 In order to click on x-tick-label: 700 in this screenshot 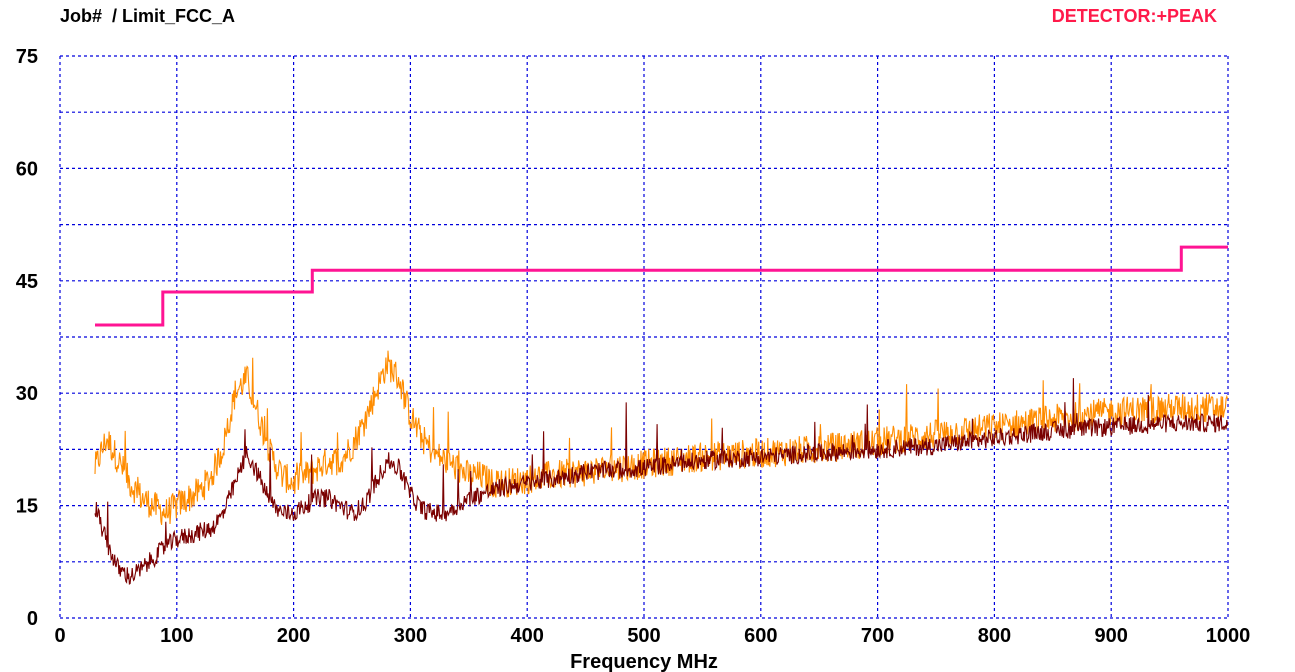, I will do `click(877, 636)`.